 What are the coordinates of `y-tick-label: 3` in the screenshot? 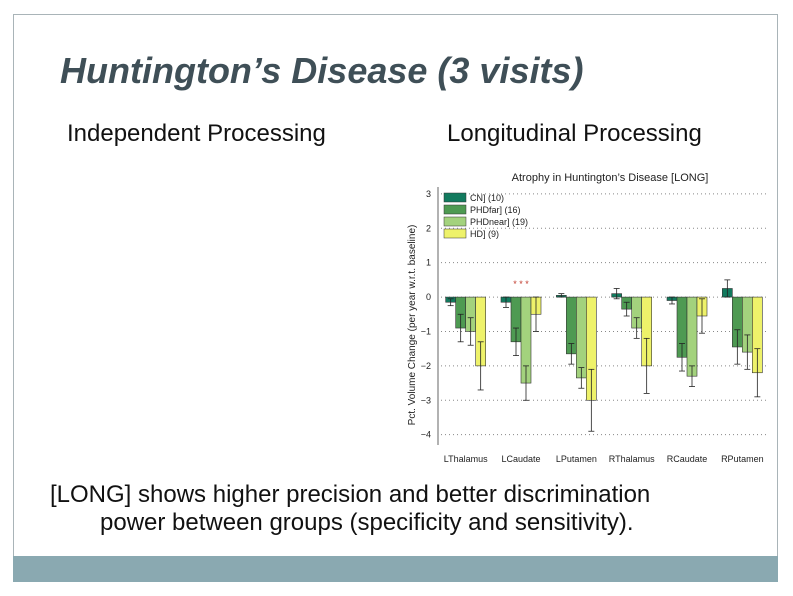 It's located at (428, 194).